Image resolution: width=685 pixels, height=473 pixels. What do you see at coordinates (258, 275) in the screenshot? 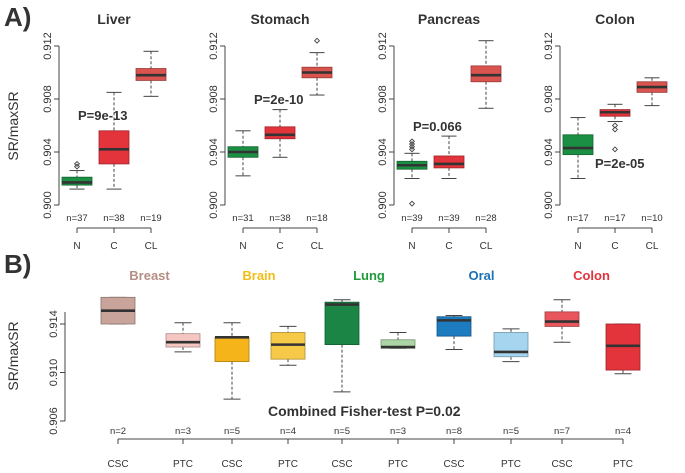
I see `group-label-brain: Brain` at bounding box center [258, 275].